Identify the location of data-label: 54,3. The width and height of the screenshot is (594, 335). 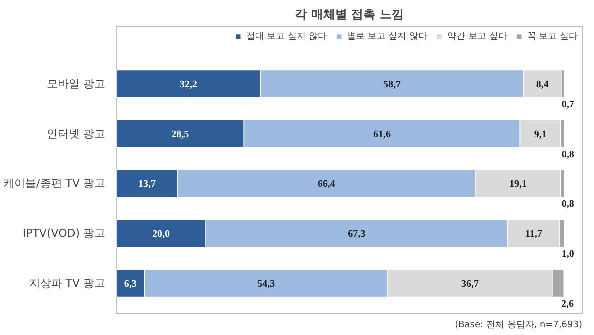
(267, 284).